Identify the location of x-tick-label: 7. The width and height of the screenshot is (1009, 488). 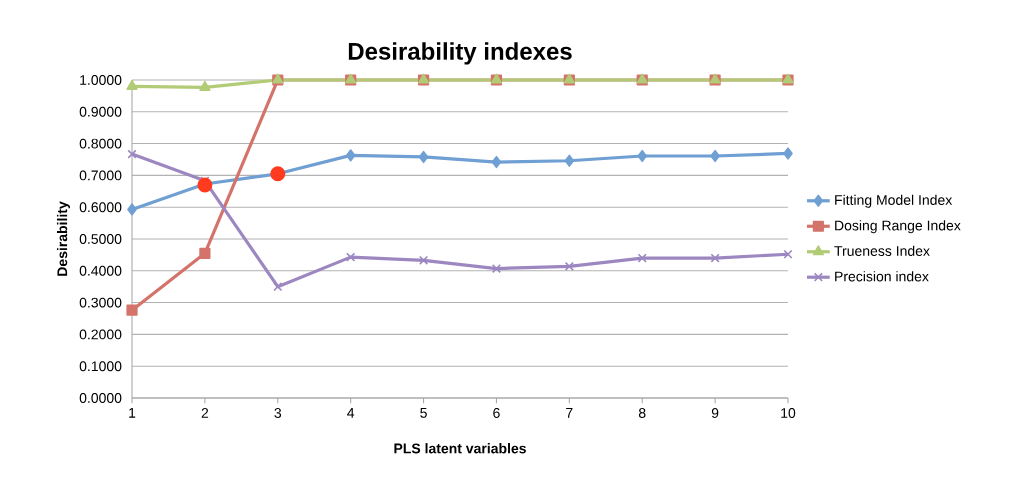
(569, 413).